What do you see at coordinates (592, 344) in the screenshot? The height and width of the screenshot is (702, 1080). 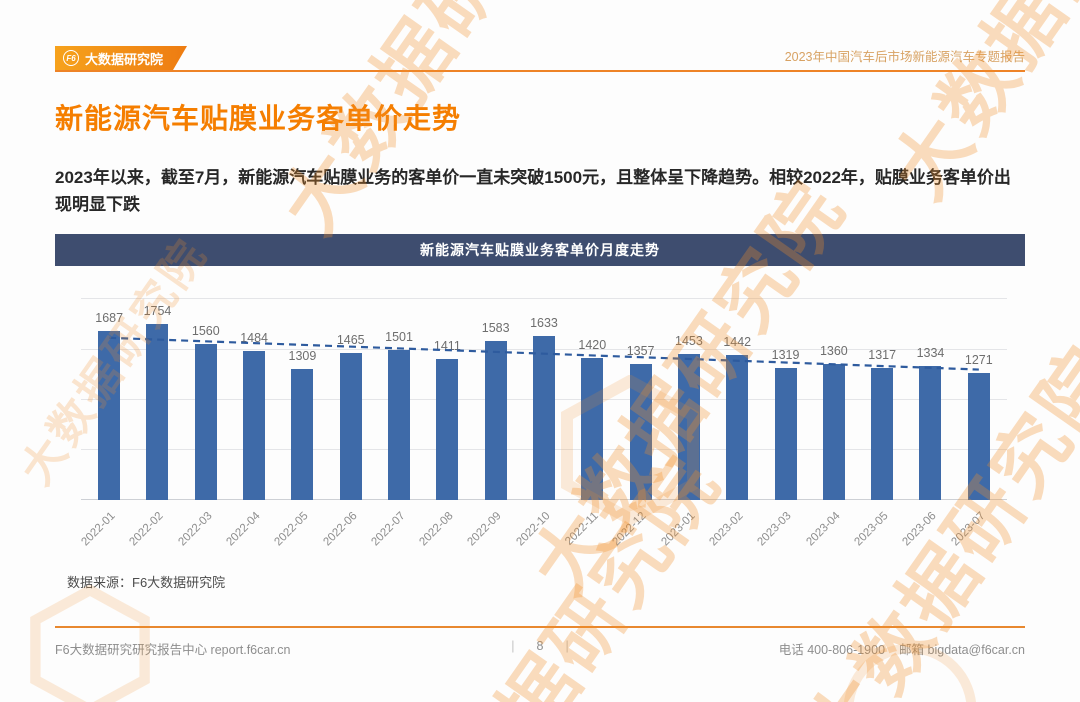 I see `bar-value-label: 1420` at bounding box center [592, 344].